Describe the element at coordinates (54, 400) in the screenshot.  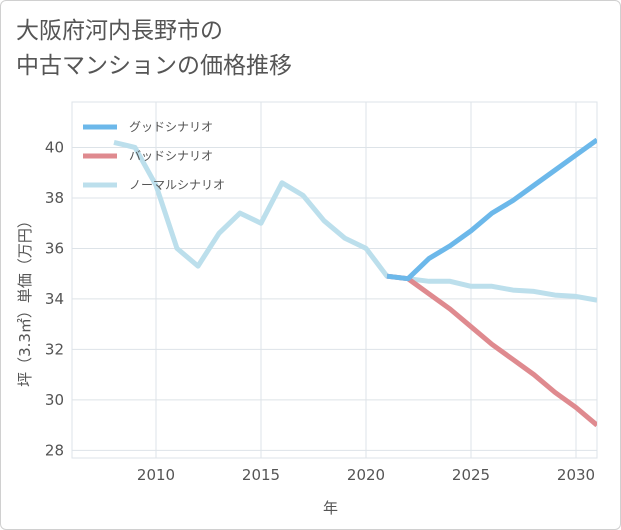
I see `y-tick-label-30: 30` at that location.